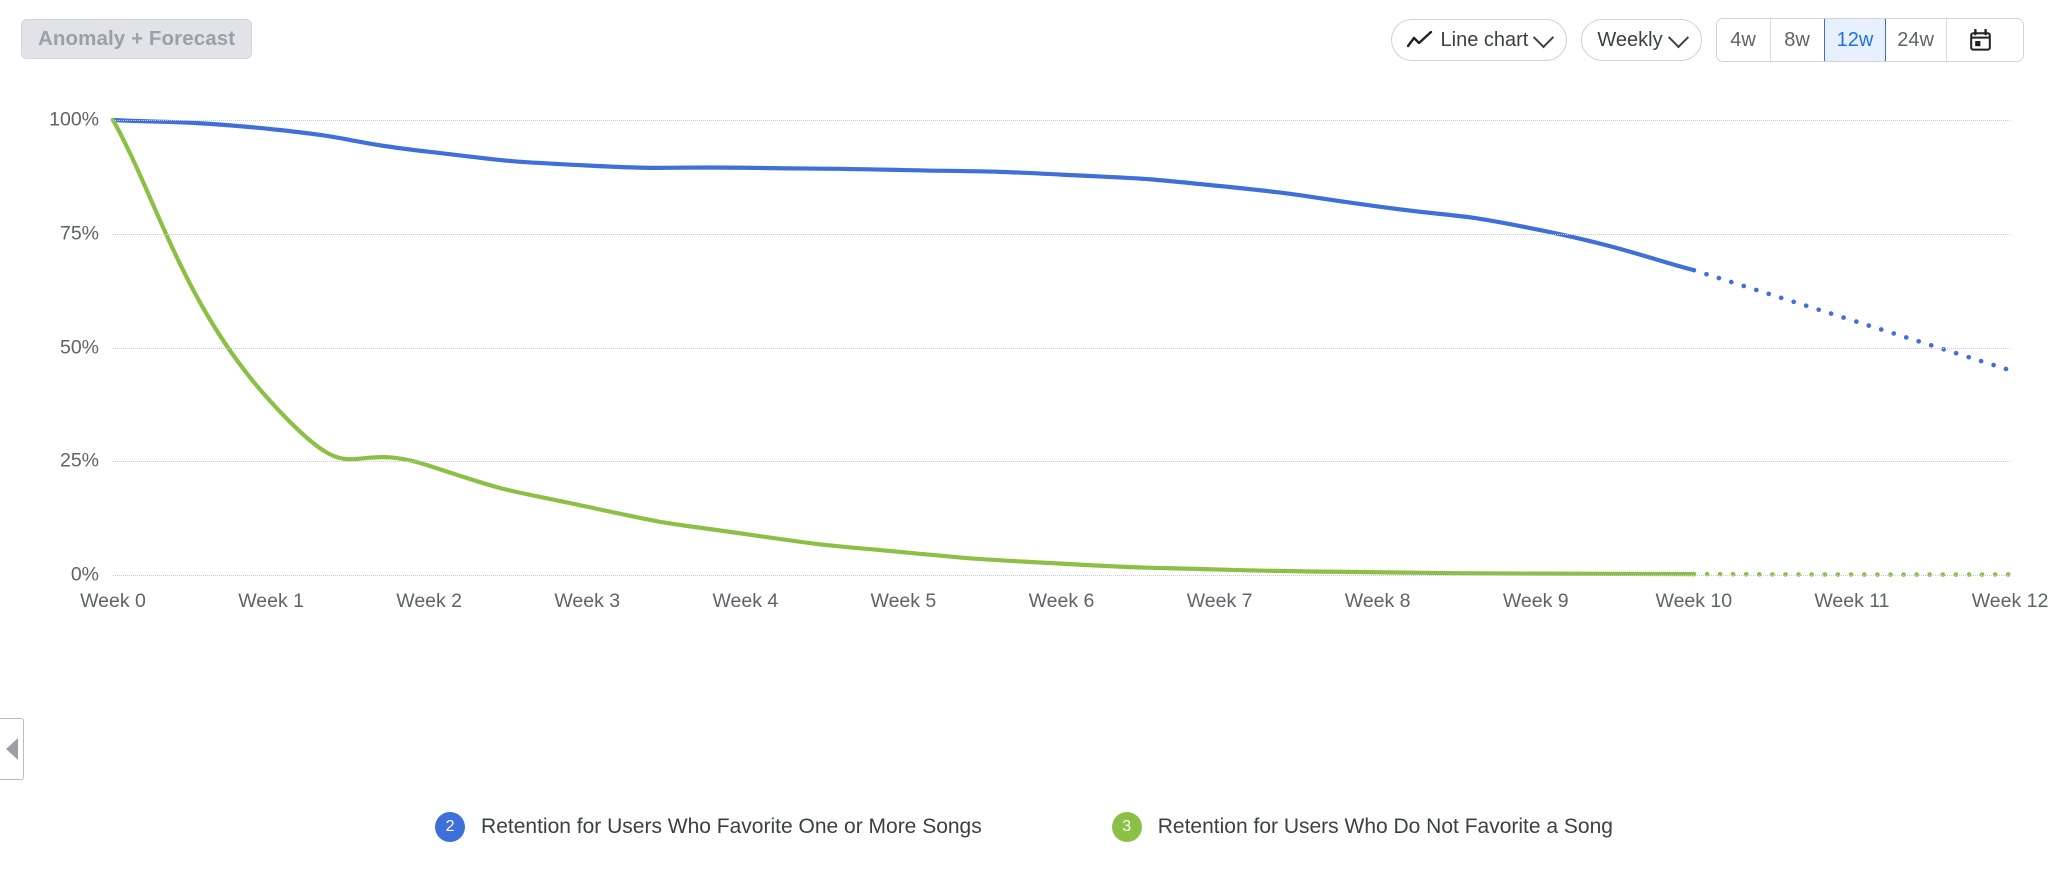 The height and width of the screenshot is (894, 2048). I want to click on x-axis-tick-label: Week 3, so click(587, 601).